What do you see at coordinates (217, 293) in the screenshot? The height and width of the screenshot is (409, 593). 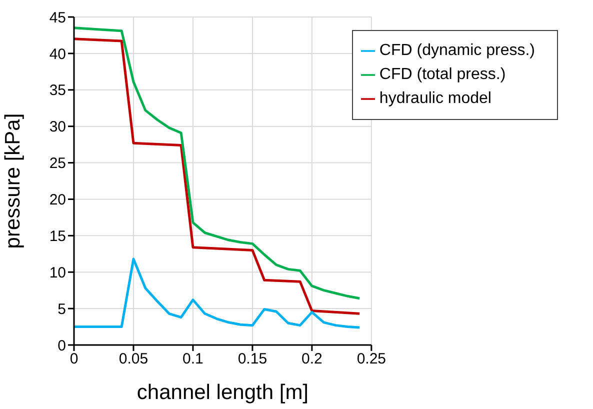 I see `line-series` at bounding box center [217, 293].